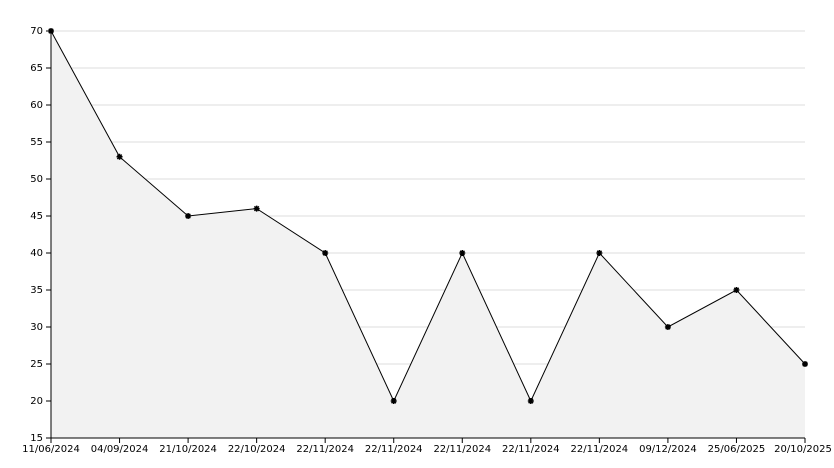  I want to click on y-tick-label: 55, so click(36, 142).